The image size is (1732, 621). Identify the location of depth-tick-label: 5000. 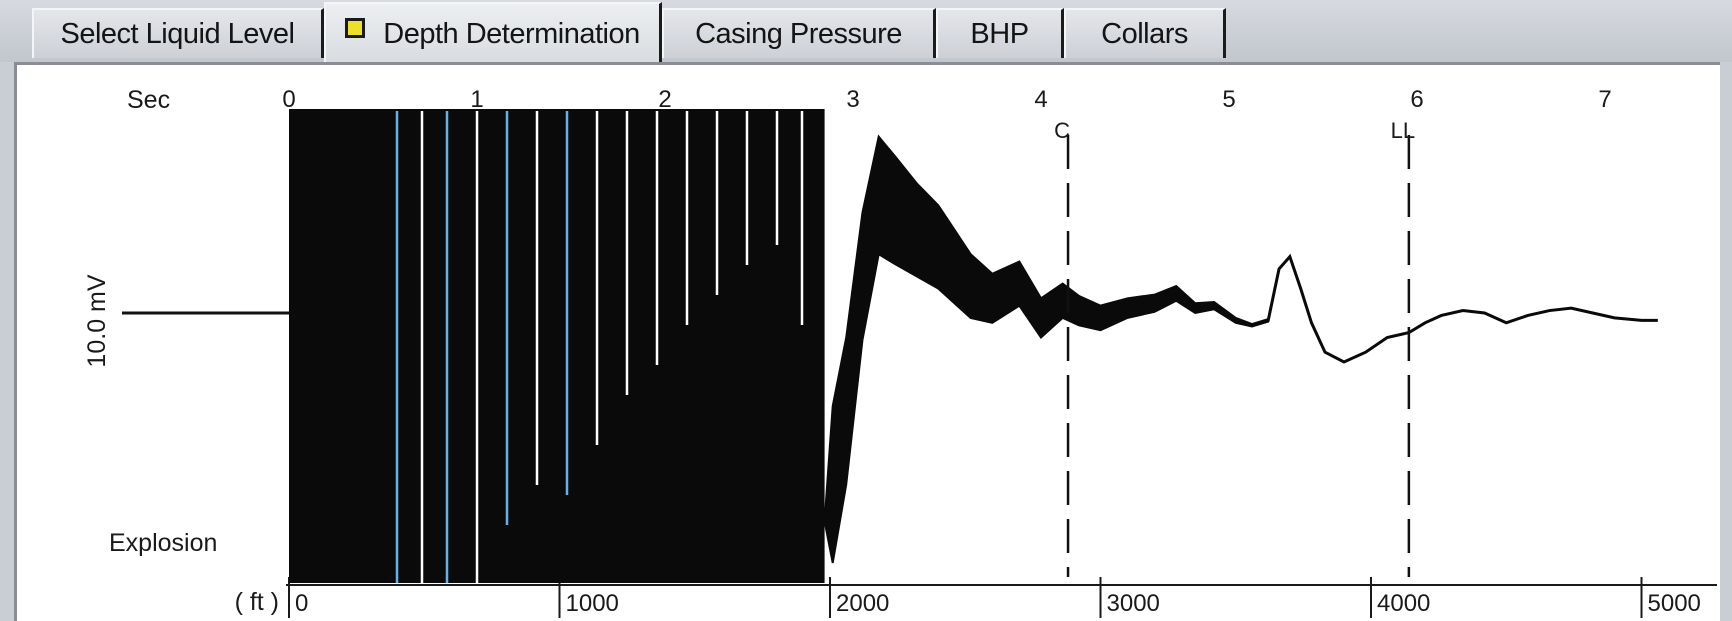
(1674, 603).